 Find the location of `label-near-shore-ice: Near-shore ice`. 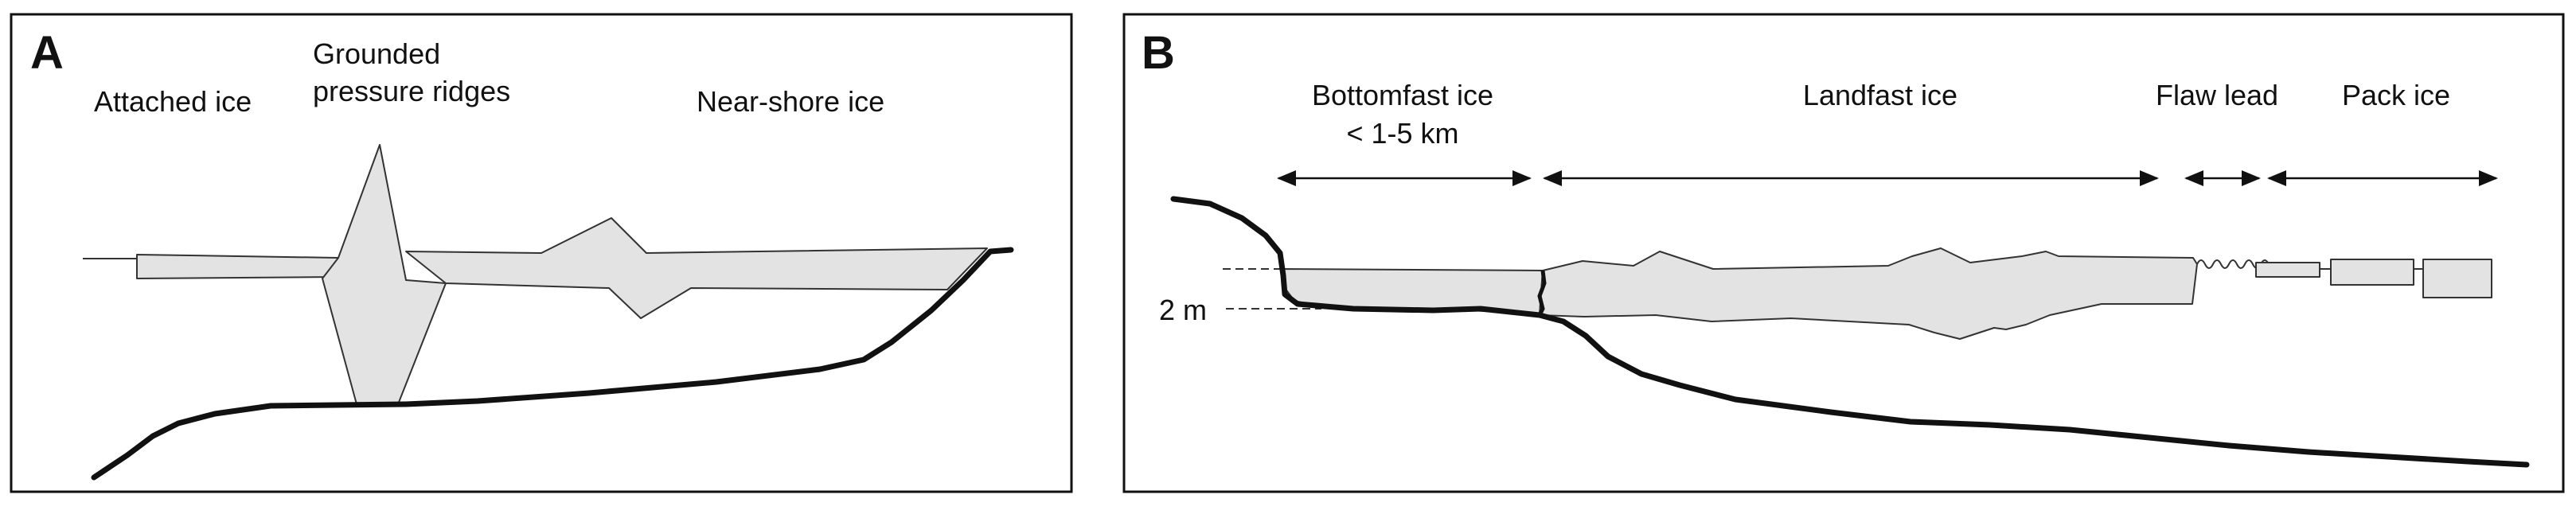

label-near-shore-ice: Near-shore ice is located at coordinates (790, 101).